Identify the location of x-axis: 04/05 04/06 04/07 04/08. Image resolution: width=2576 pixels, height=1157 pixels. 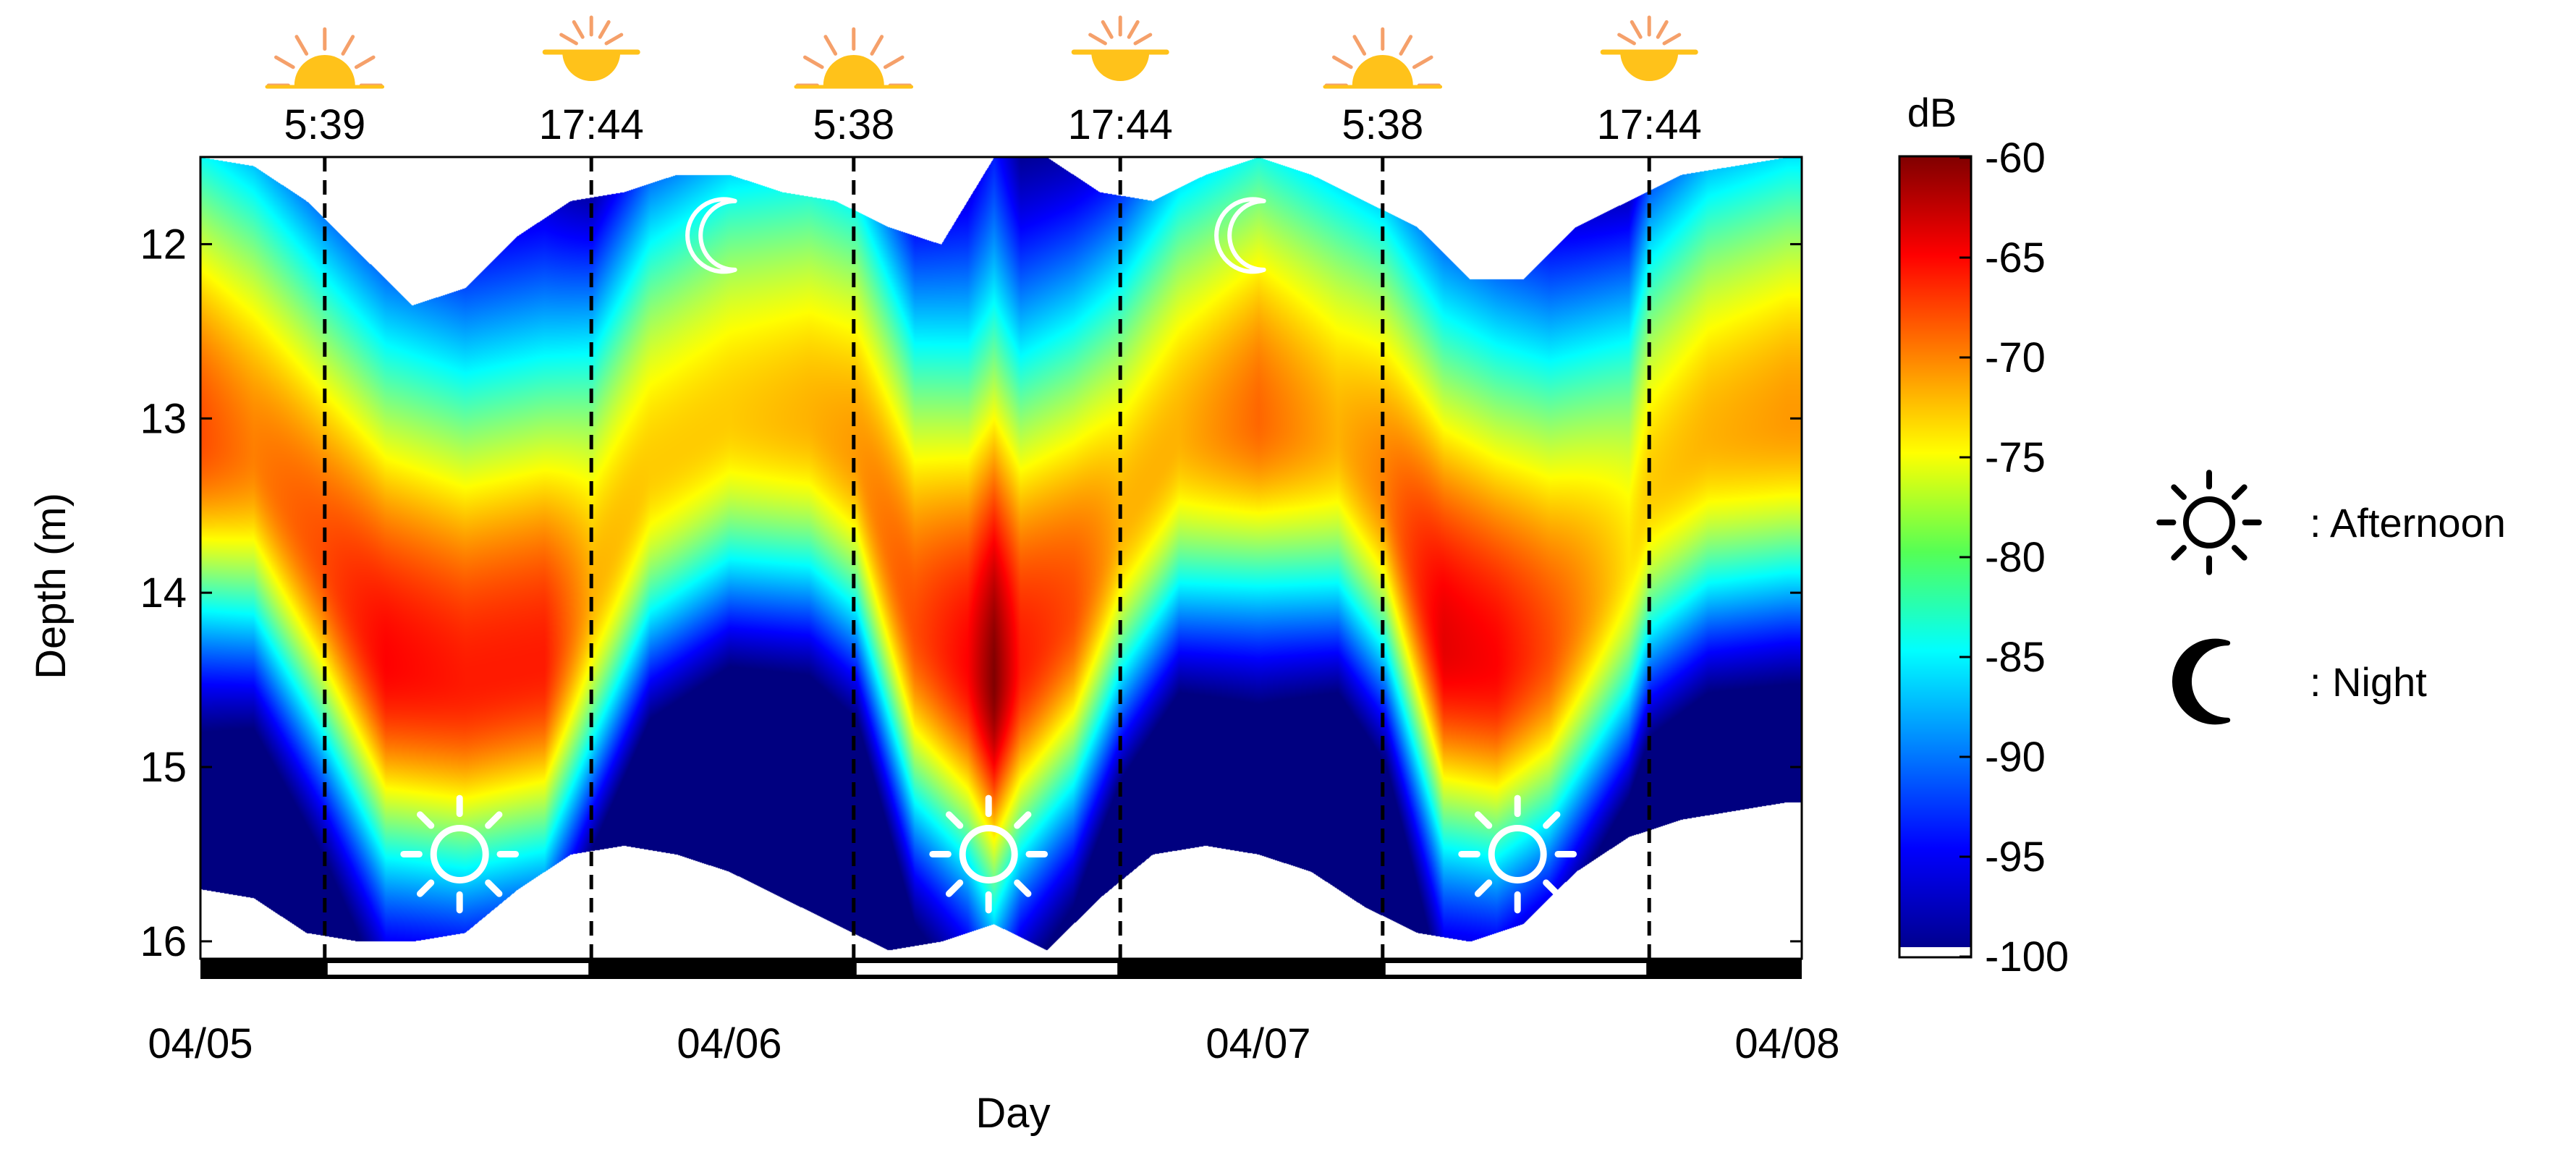
(993, 1043).